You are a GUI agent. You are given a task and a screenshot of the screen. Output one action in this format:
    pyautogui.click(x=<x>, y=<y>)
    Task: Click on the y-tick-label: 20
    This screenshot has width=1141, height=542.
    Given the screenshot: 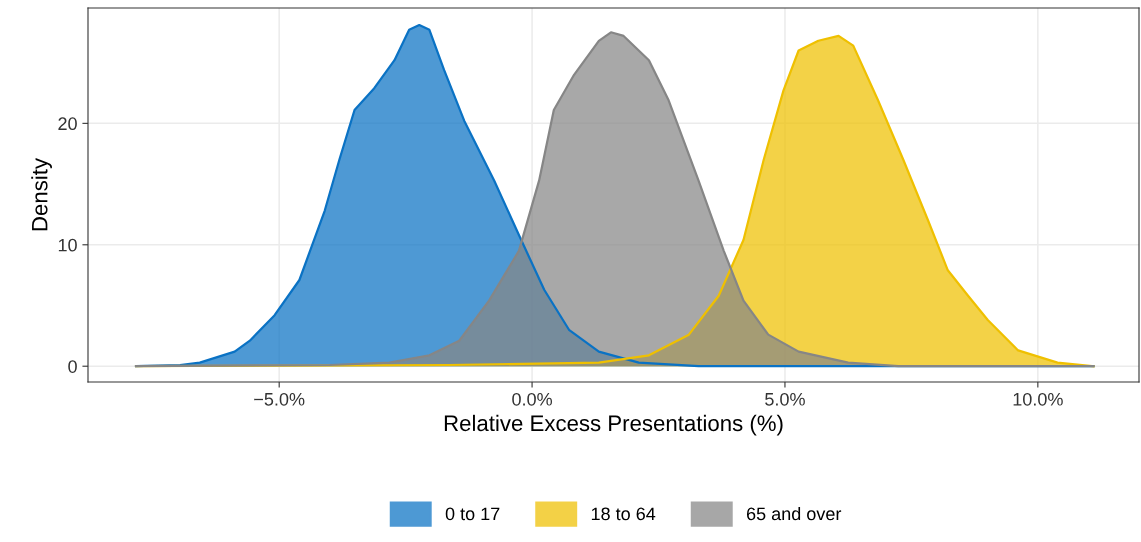 What is the action you would take?
    pyautogui.click(x=67, y=124)
    